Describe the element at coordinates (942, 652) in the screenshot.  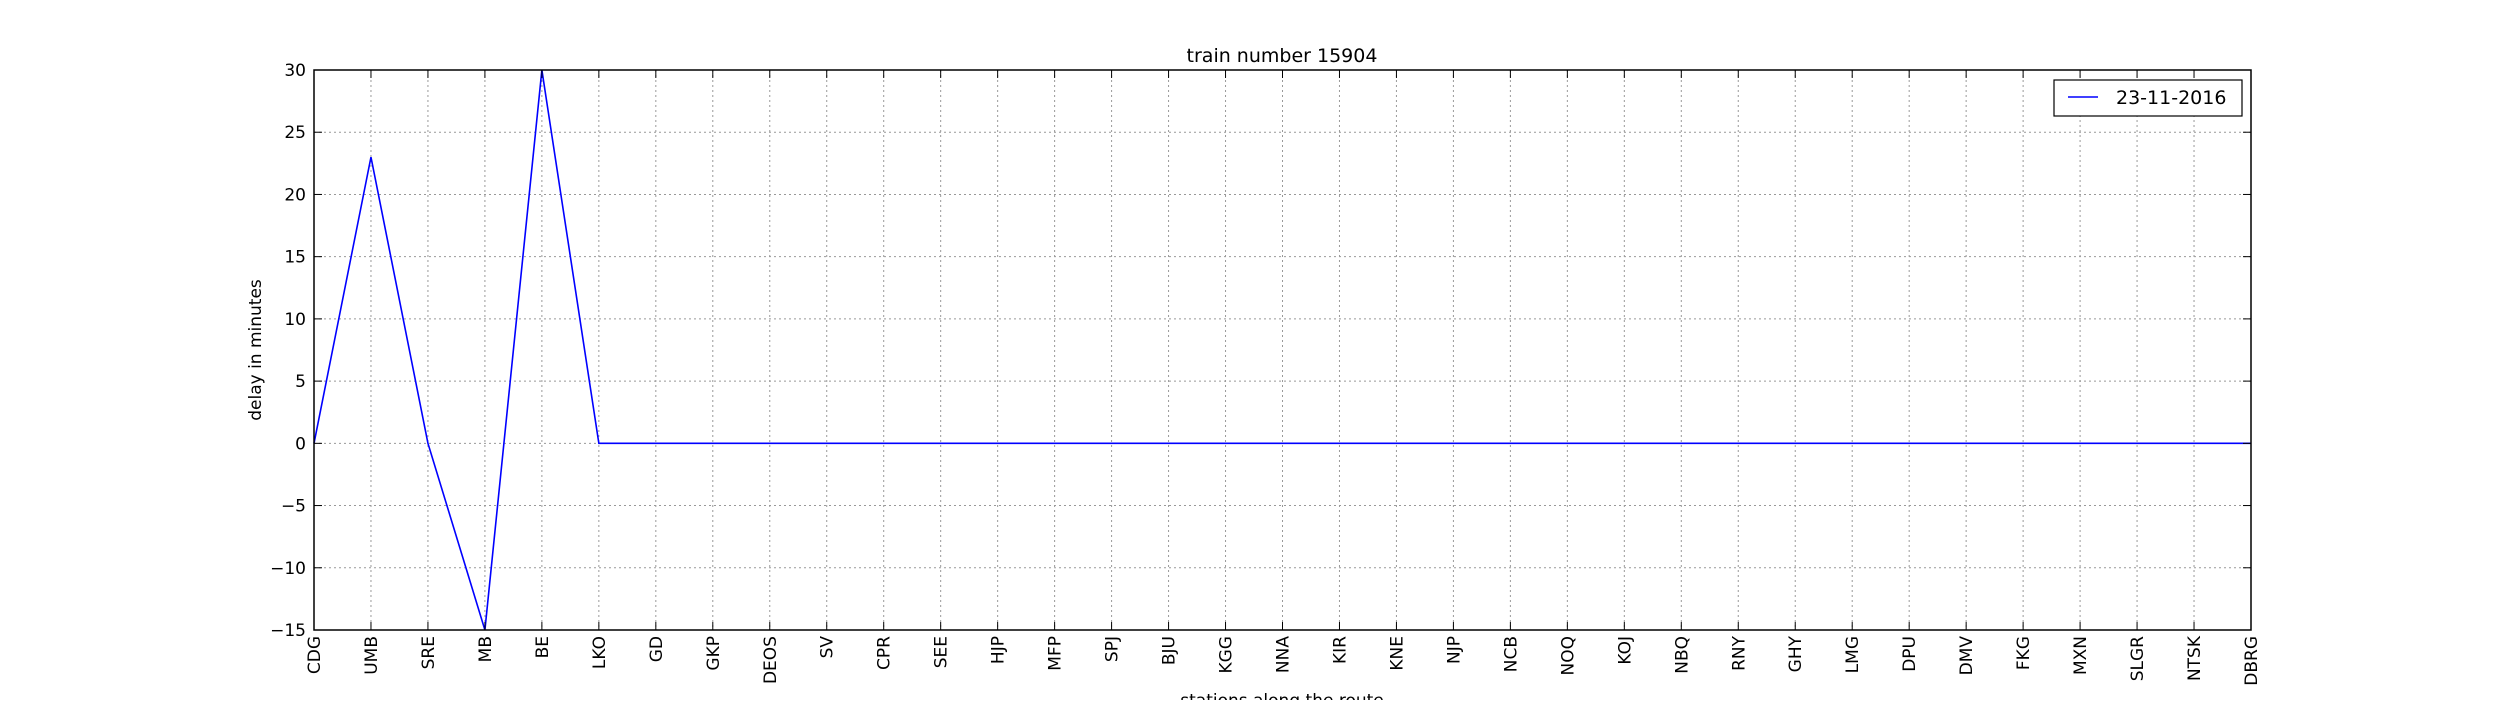
I see `x-tick-label: SEE` at that location.